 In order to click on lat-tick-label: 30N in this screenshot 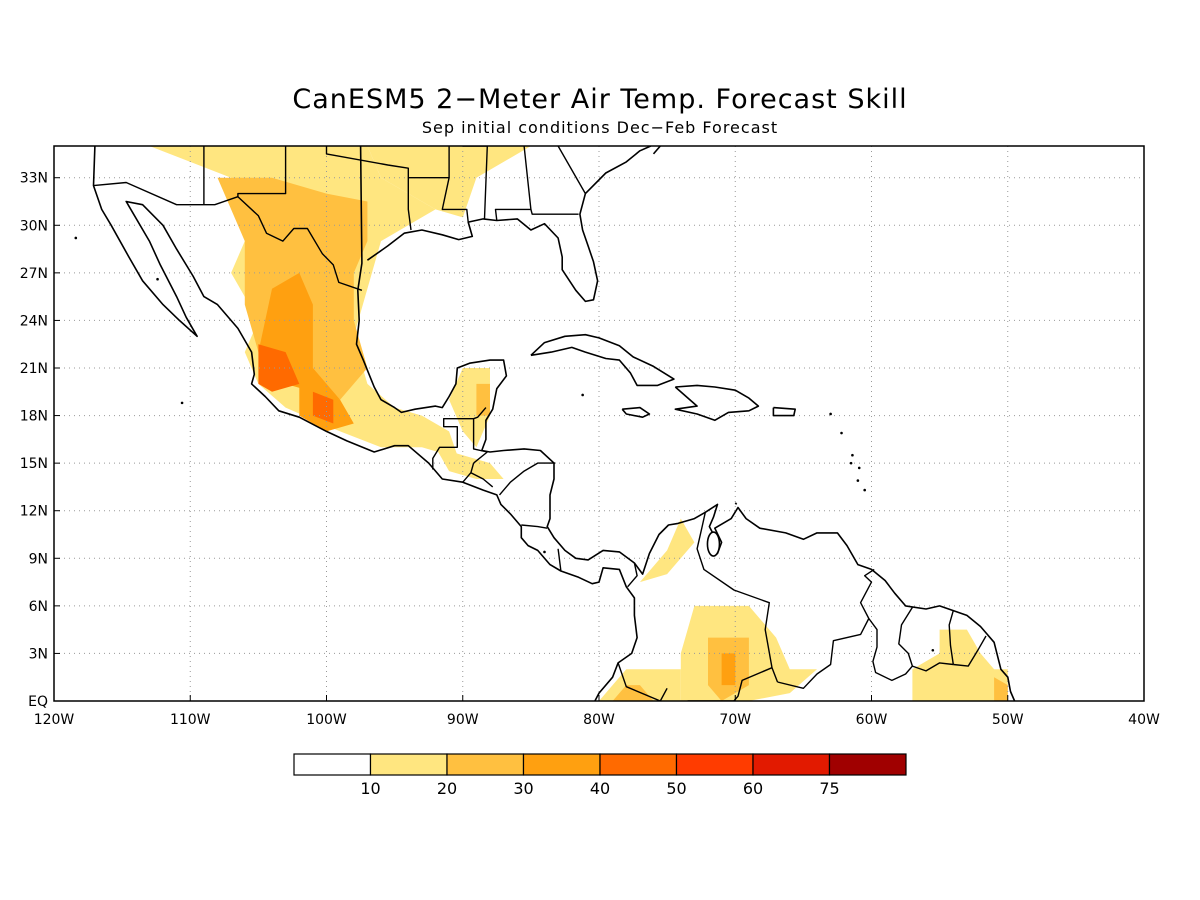, I will do `click(34, 226)`.